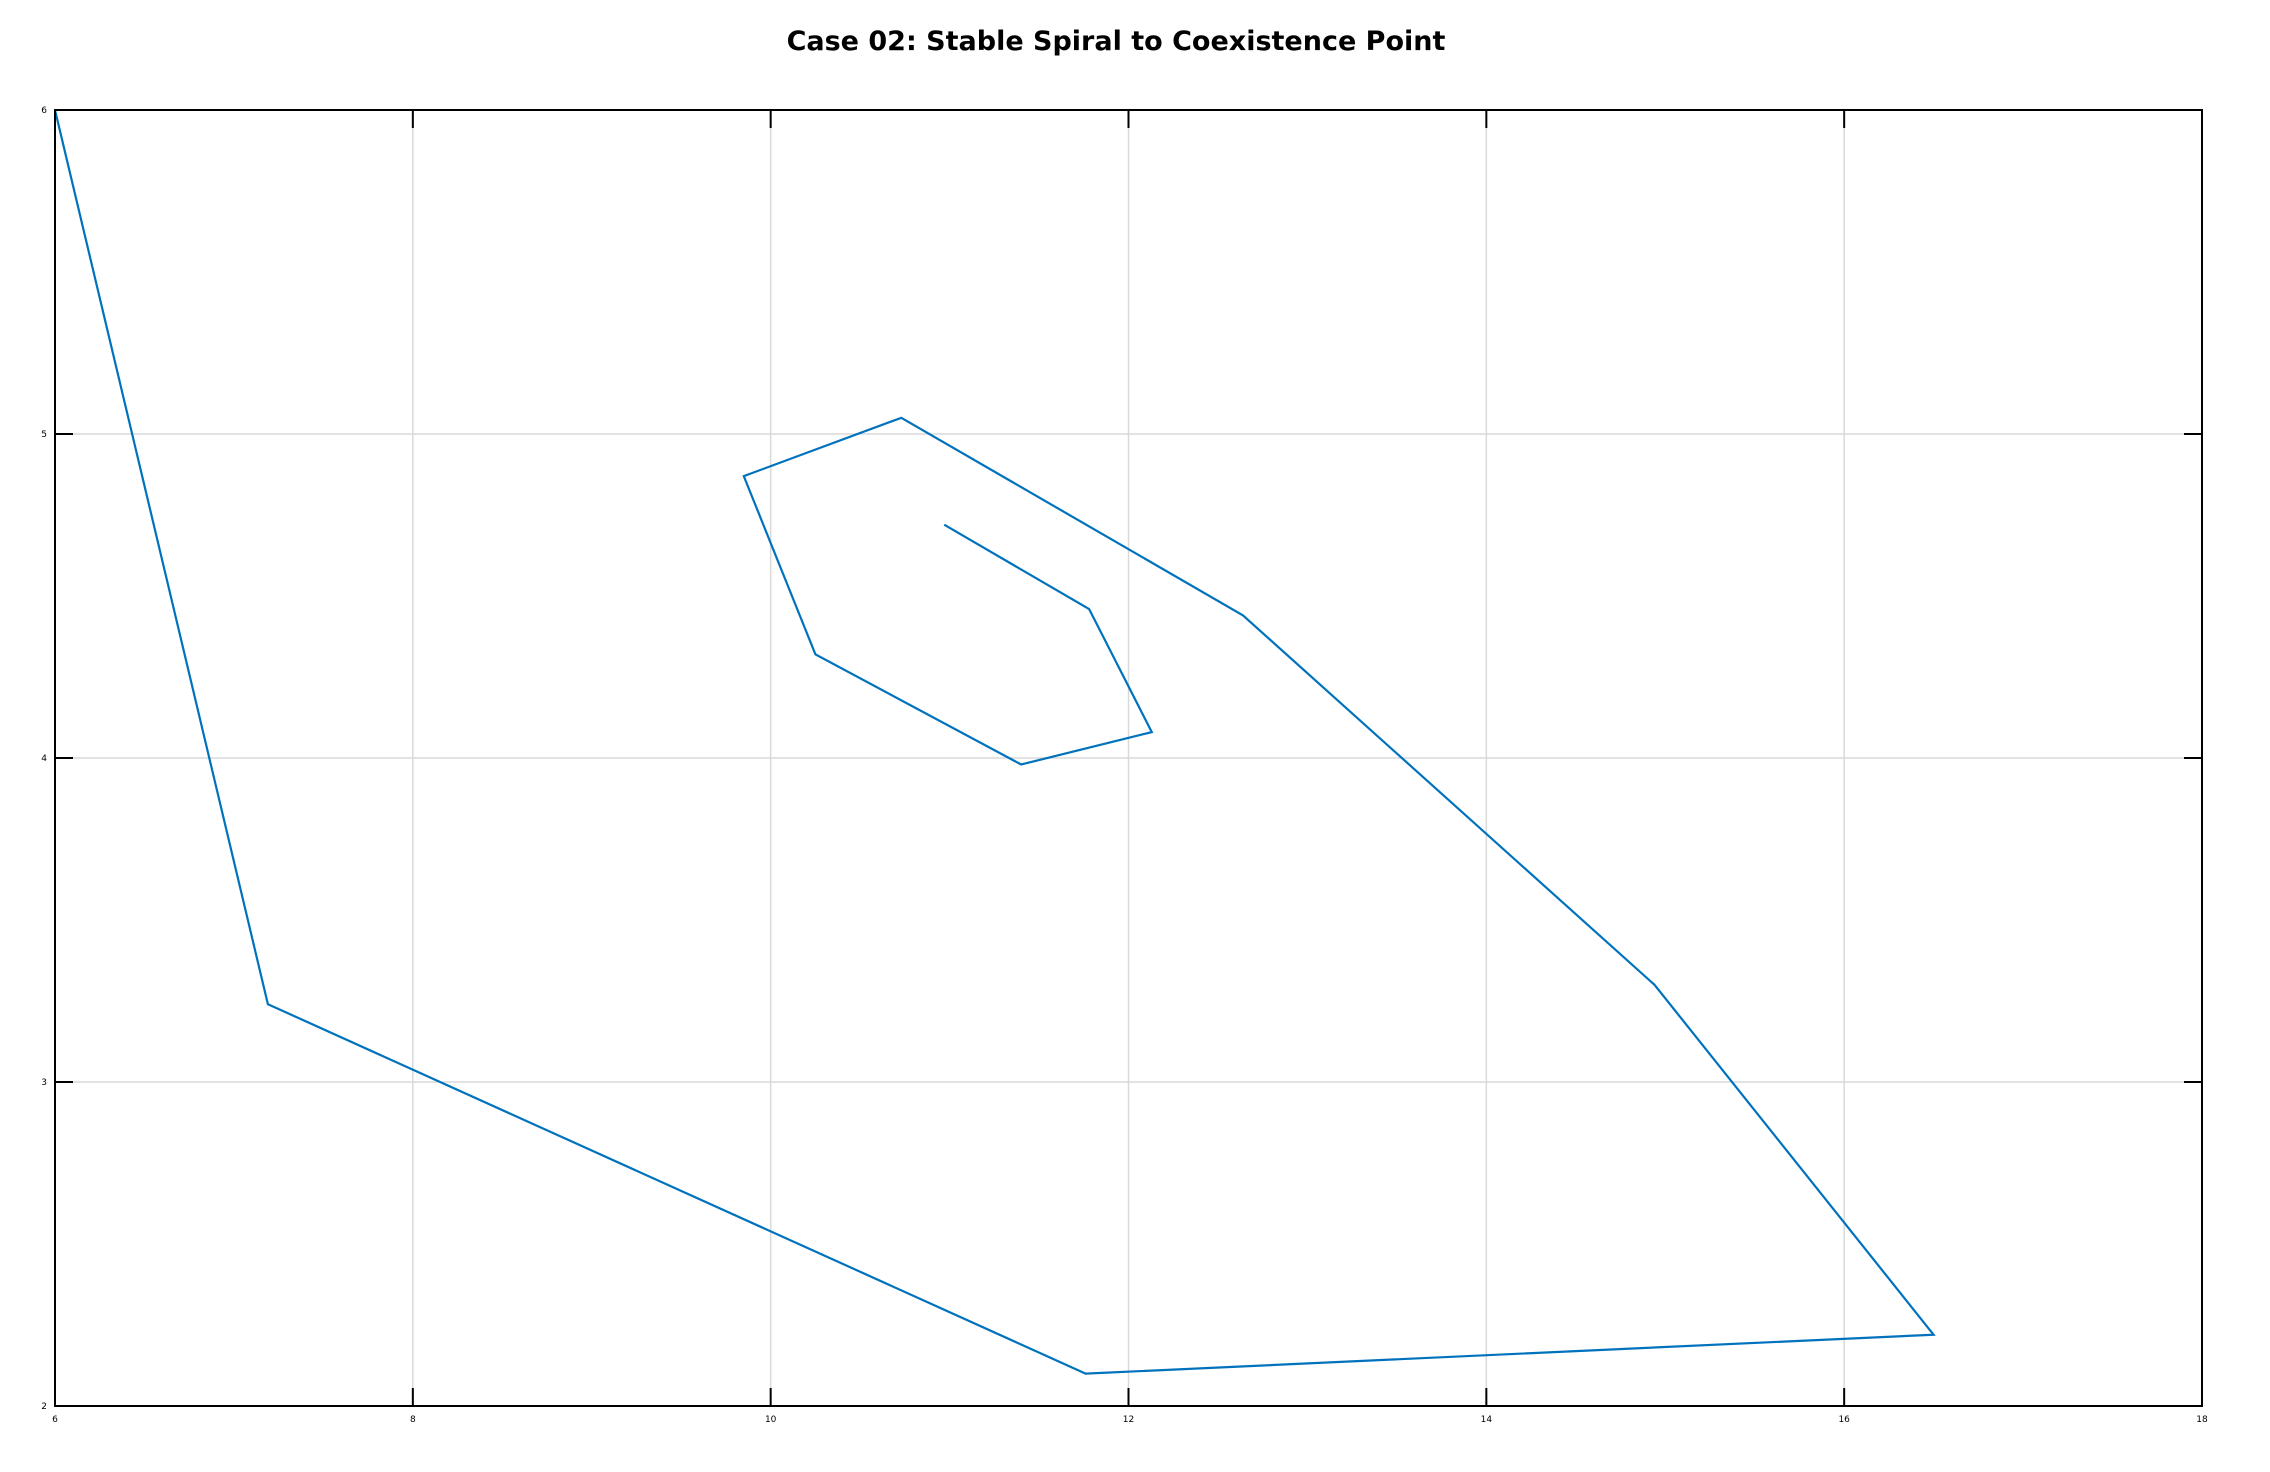 The image size is (2270, 1472). I want to click on x-tick-label: 6, so click(55, 1420).